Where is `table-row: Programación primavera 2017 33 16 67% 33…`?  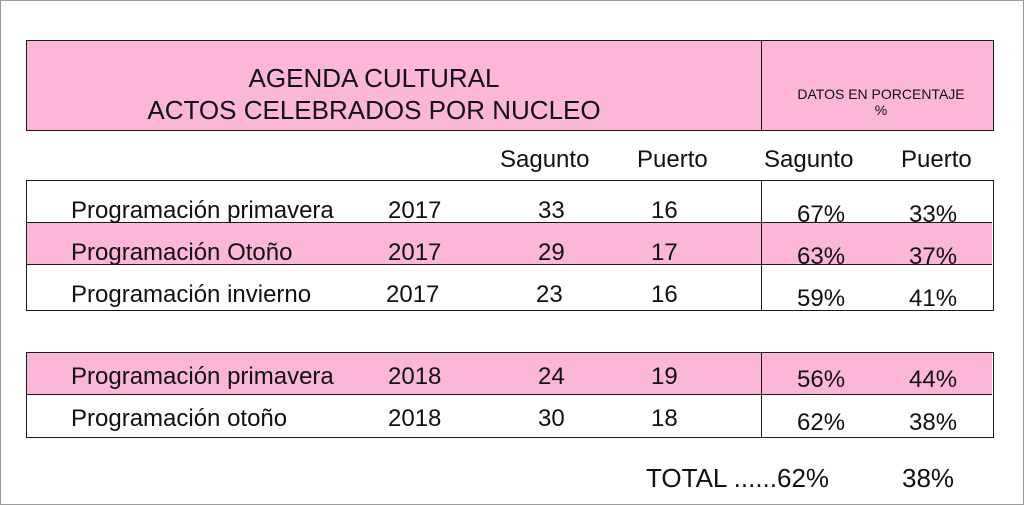
table-row: Programación primavera 2017 33 16 67% 33… is located at coordinates (509, 204).